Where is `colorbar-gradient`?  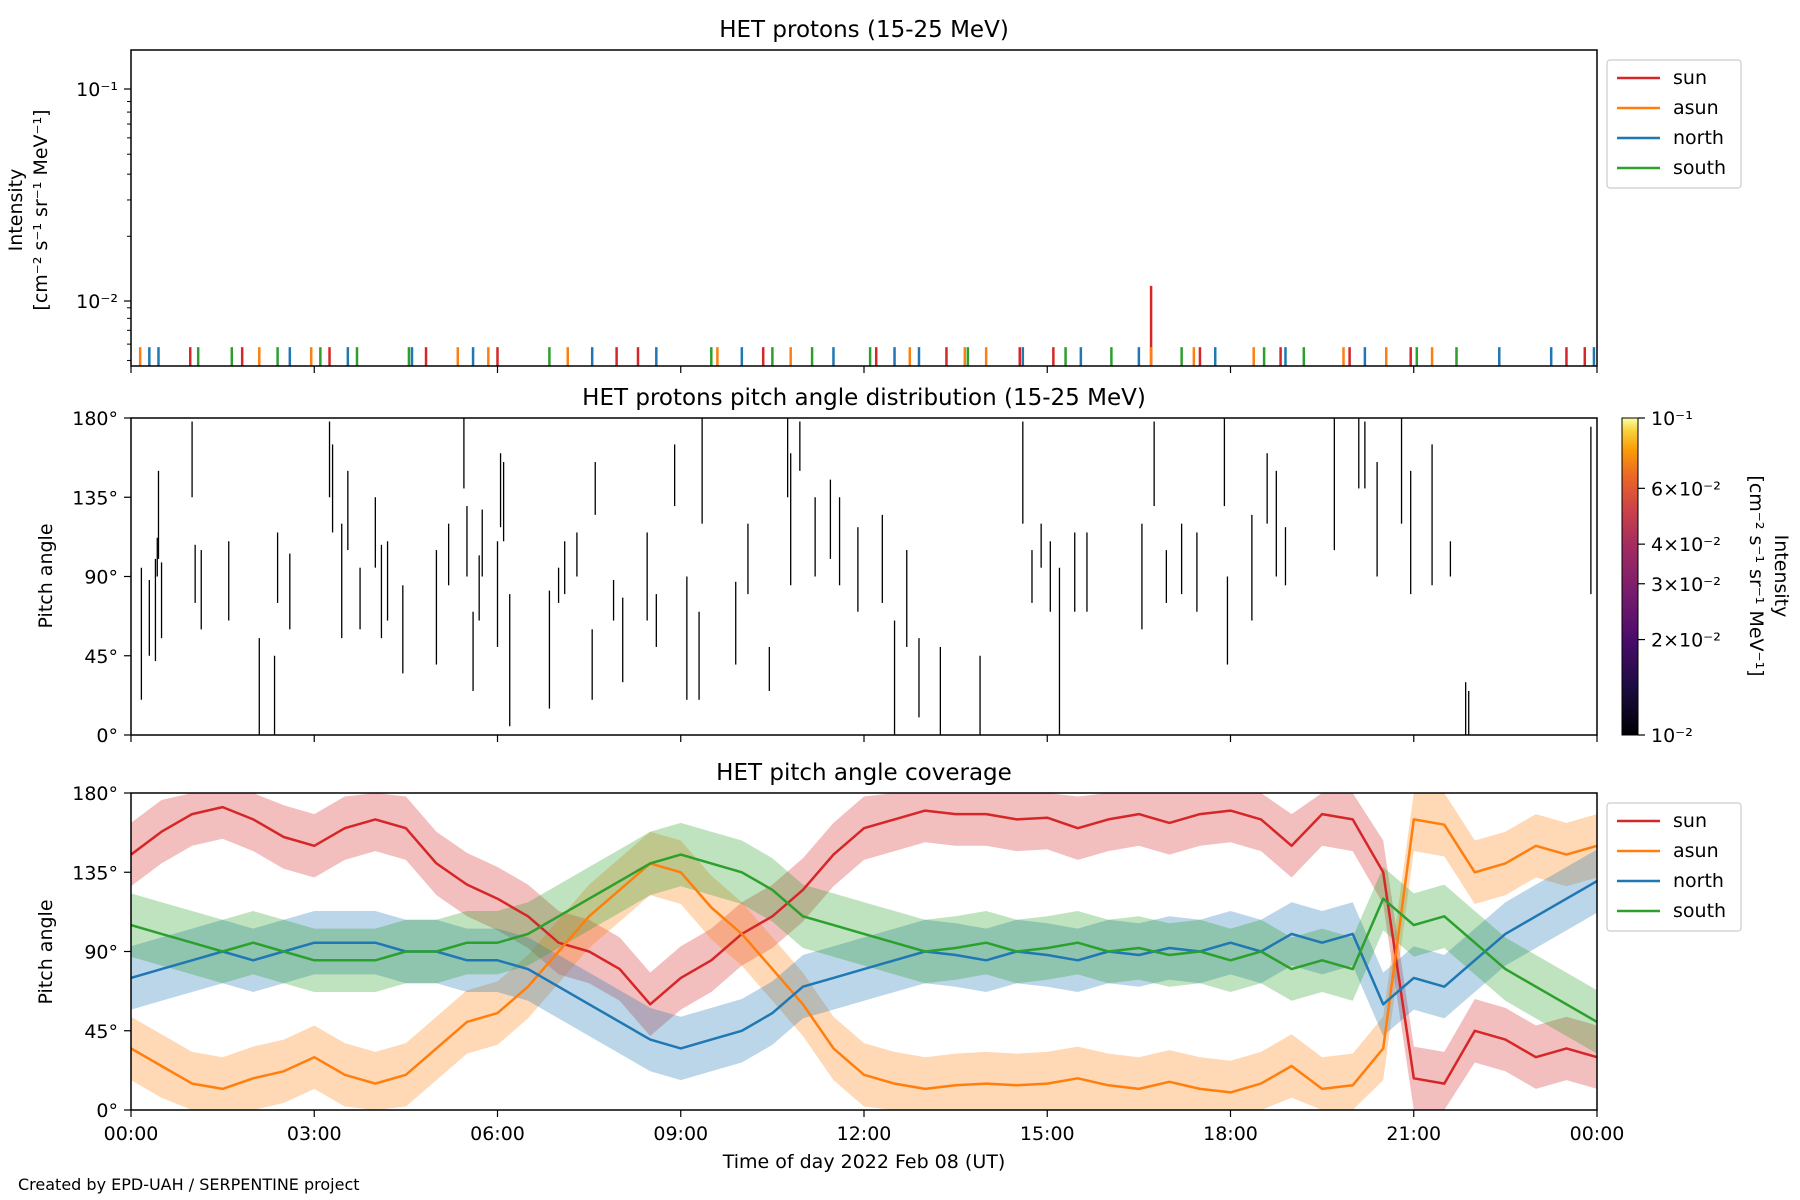 colorbar-gradient is located at coordinates (1630, 576).